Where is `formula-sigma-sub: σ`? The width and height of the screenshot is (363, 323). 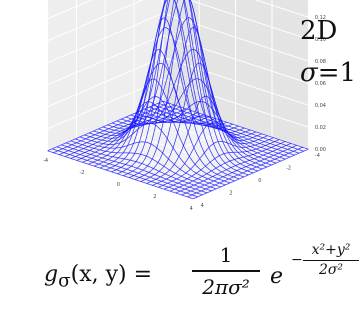 formula-sigma-sub: σ is located at coordinates (64, 281).